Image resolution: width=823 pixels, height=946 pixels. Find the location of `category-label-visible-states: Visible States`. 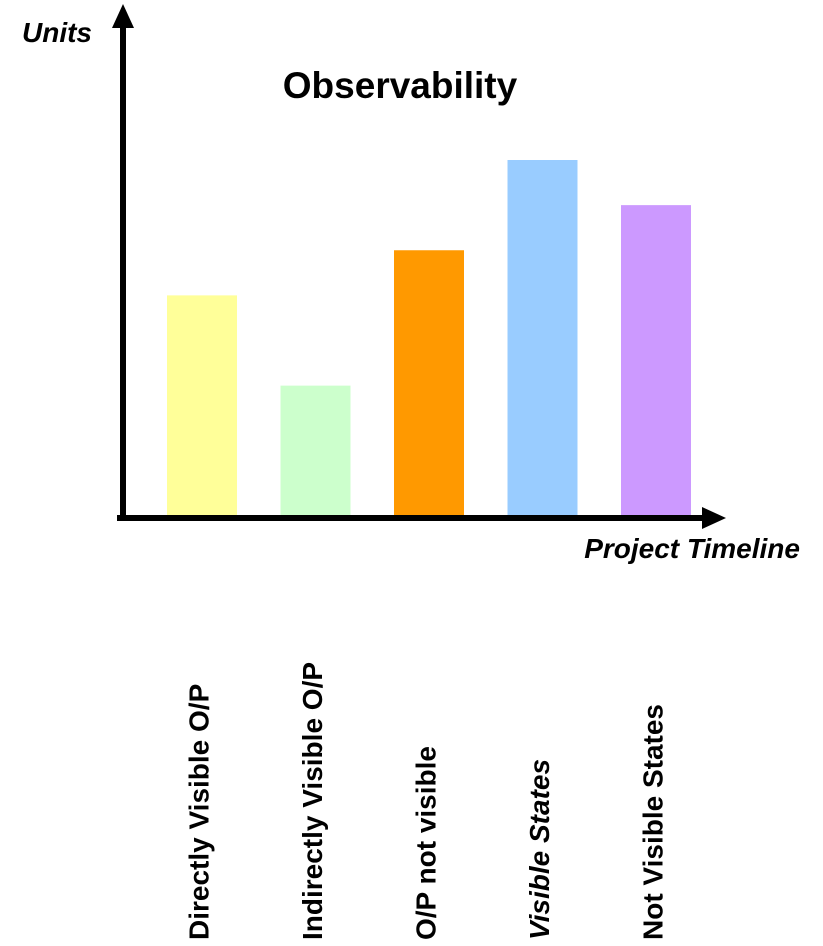

category-label-visible-states: Visible States is located at coordinates (539, 849).